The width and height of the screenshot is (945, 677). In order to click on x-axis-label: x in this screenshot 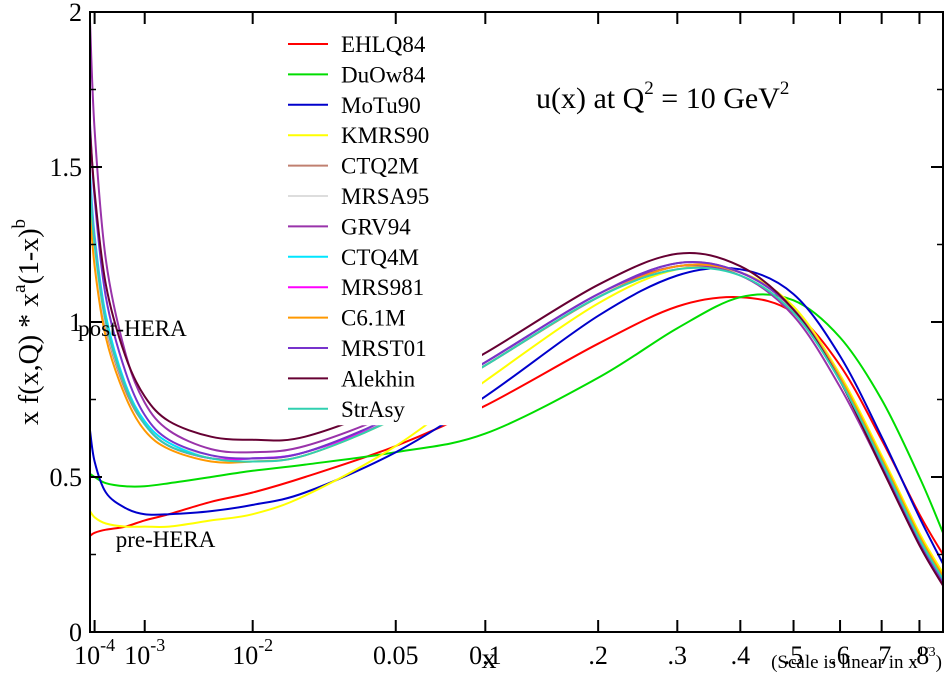, I will do `click(489, 657)`.